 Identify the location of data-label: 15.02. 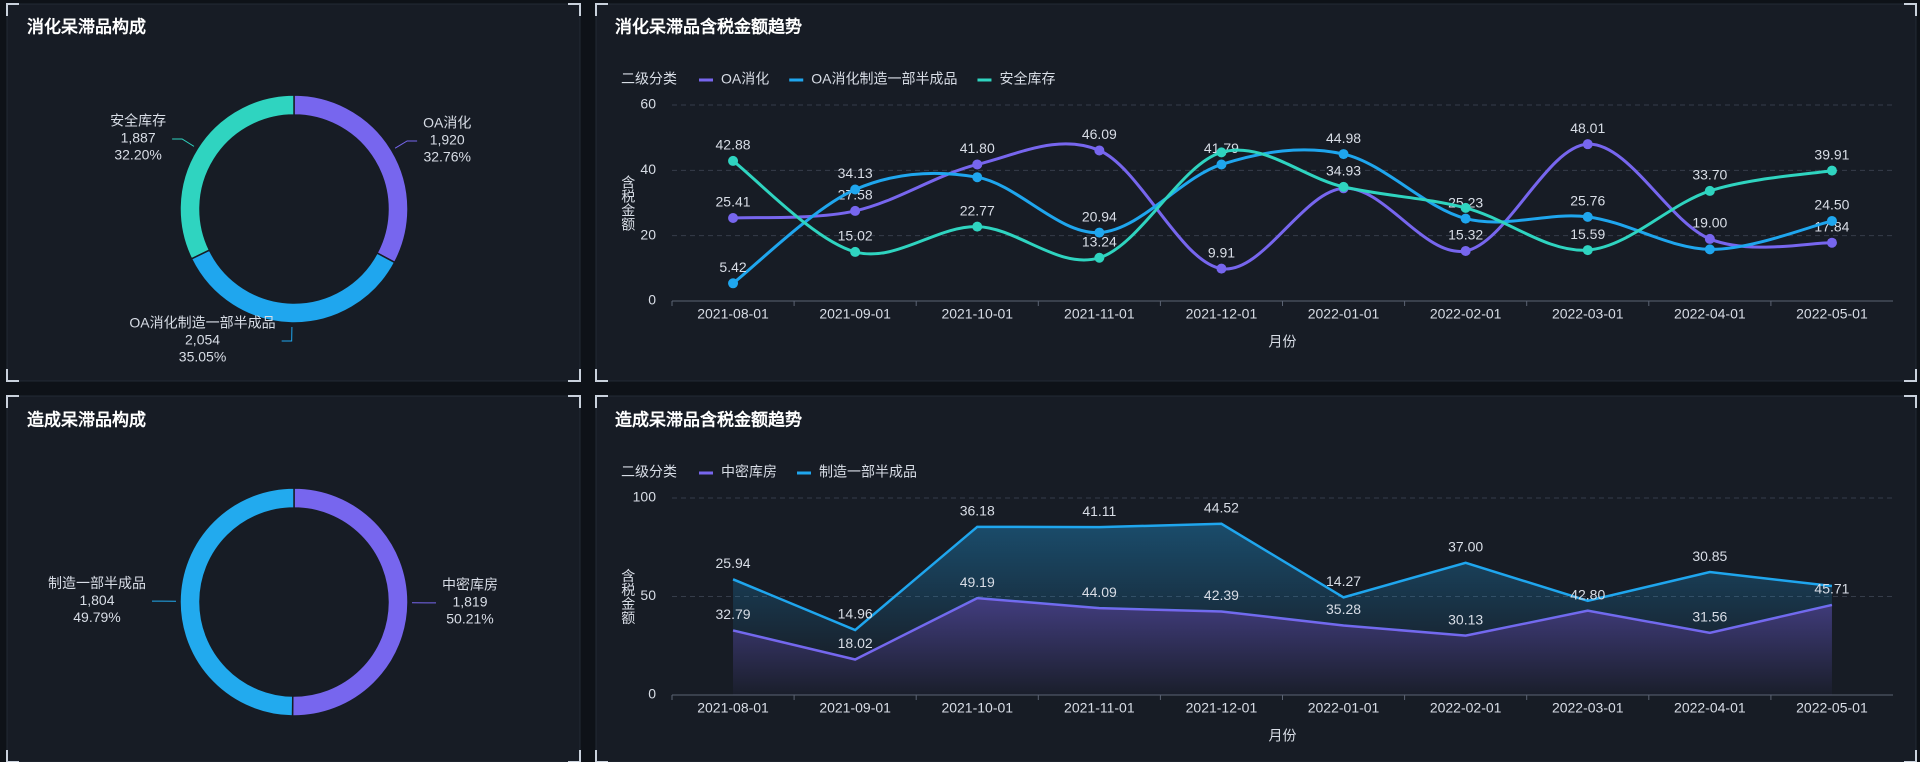
(855, 236).